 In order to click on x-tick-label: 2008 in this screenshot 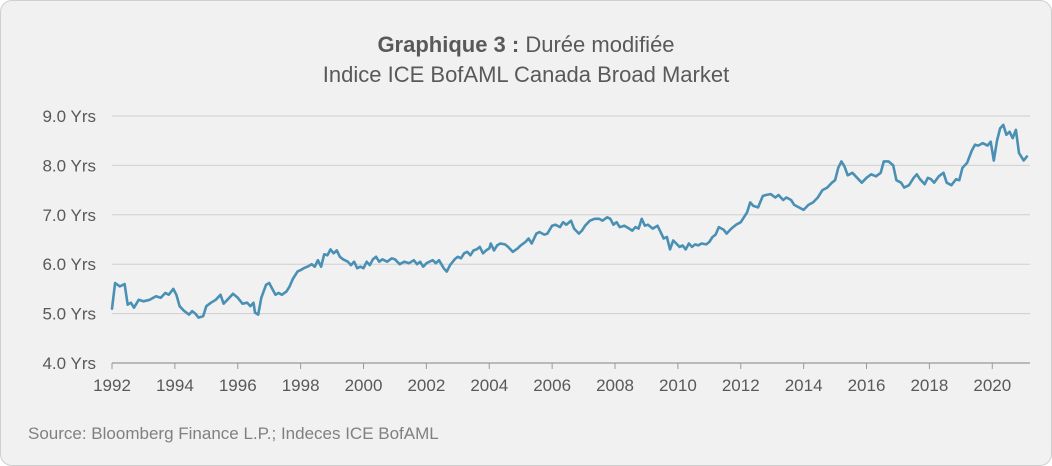, I will do `click(615, 385)`.